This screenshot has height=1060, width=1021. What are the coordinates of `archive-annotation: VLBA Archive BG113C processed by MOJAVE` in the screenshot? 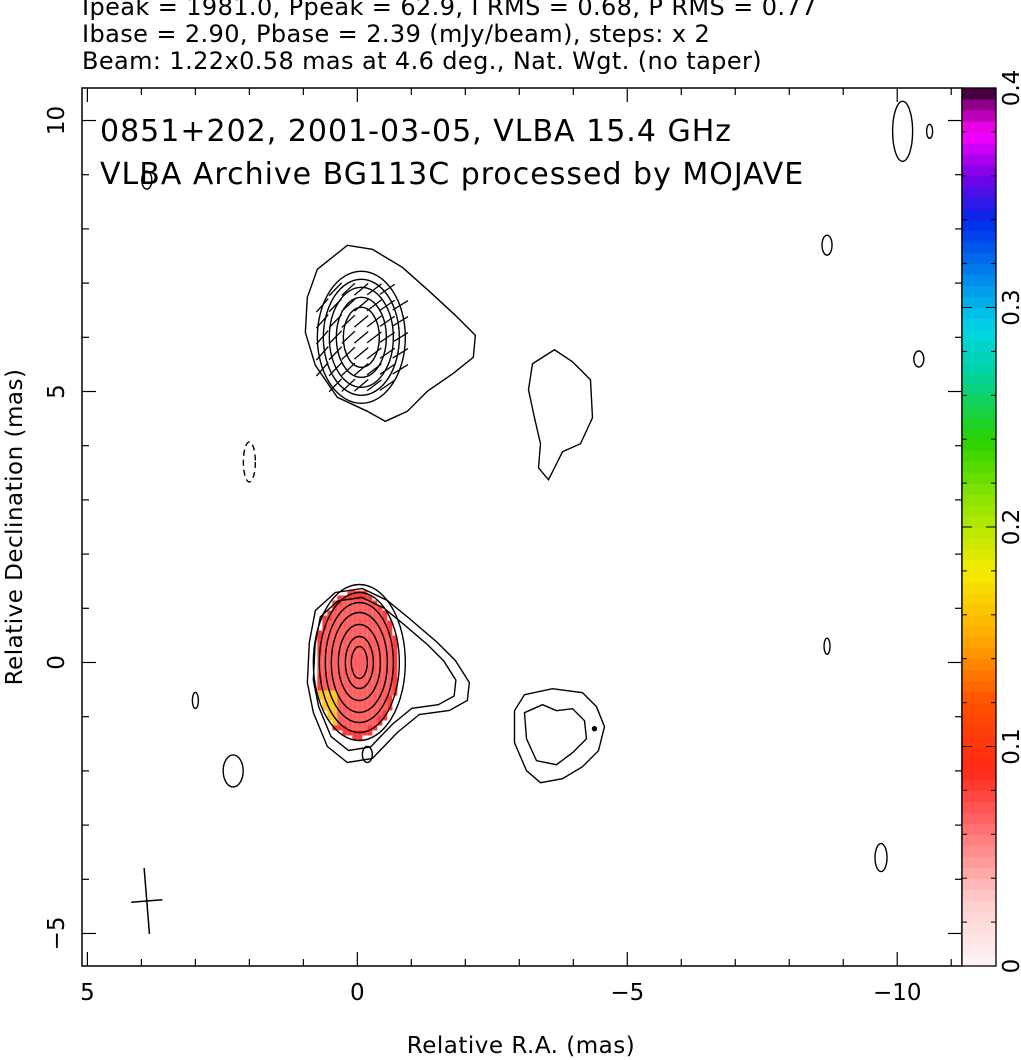 It's located at (452, 174).